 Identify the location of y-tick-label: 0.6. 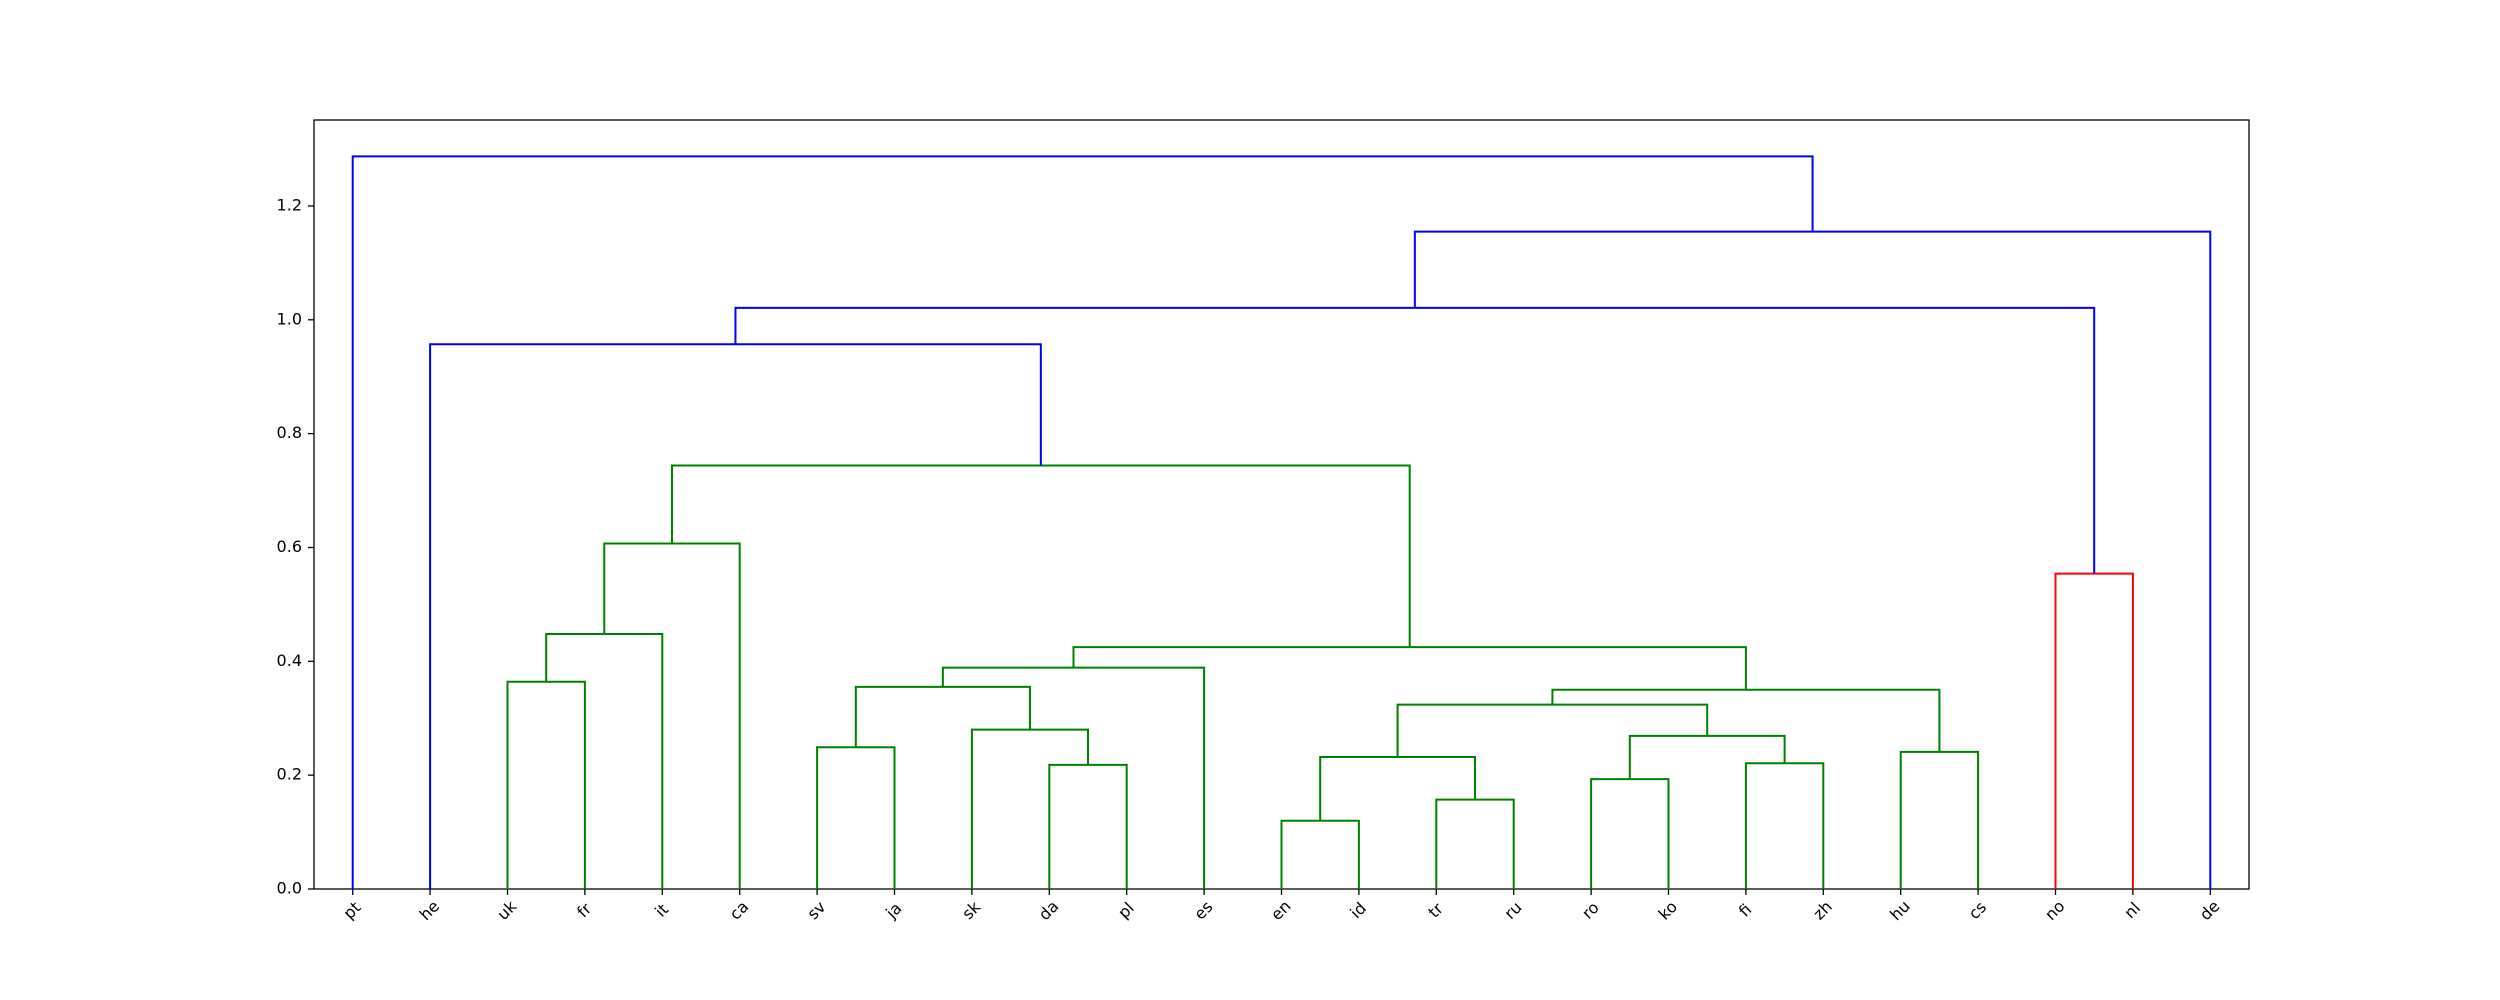
(289, 546).